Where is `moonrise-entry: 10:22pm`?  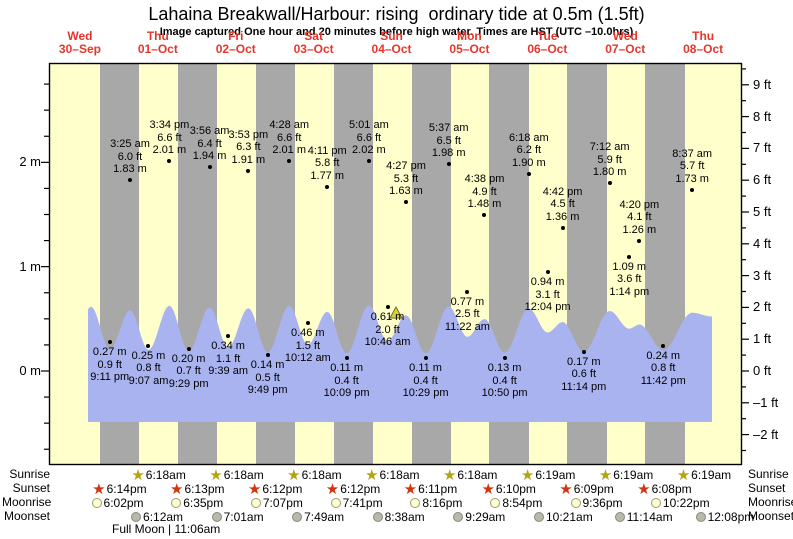 moonrise-entry: 10:22pm is located at coordinates (680, 503).